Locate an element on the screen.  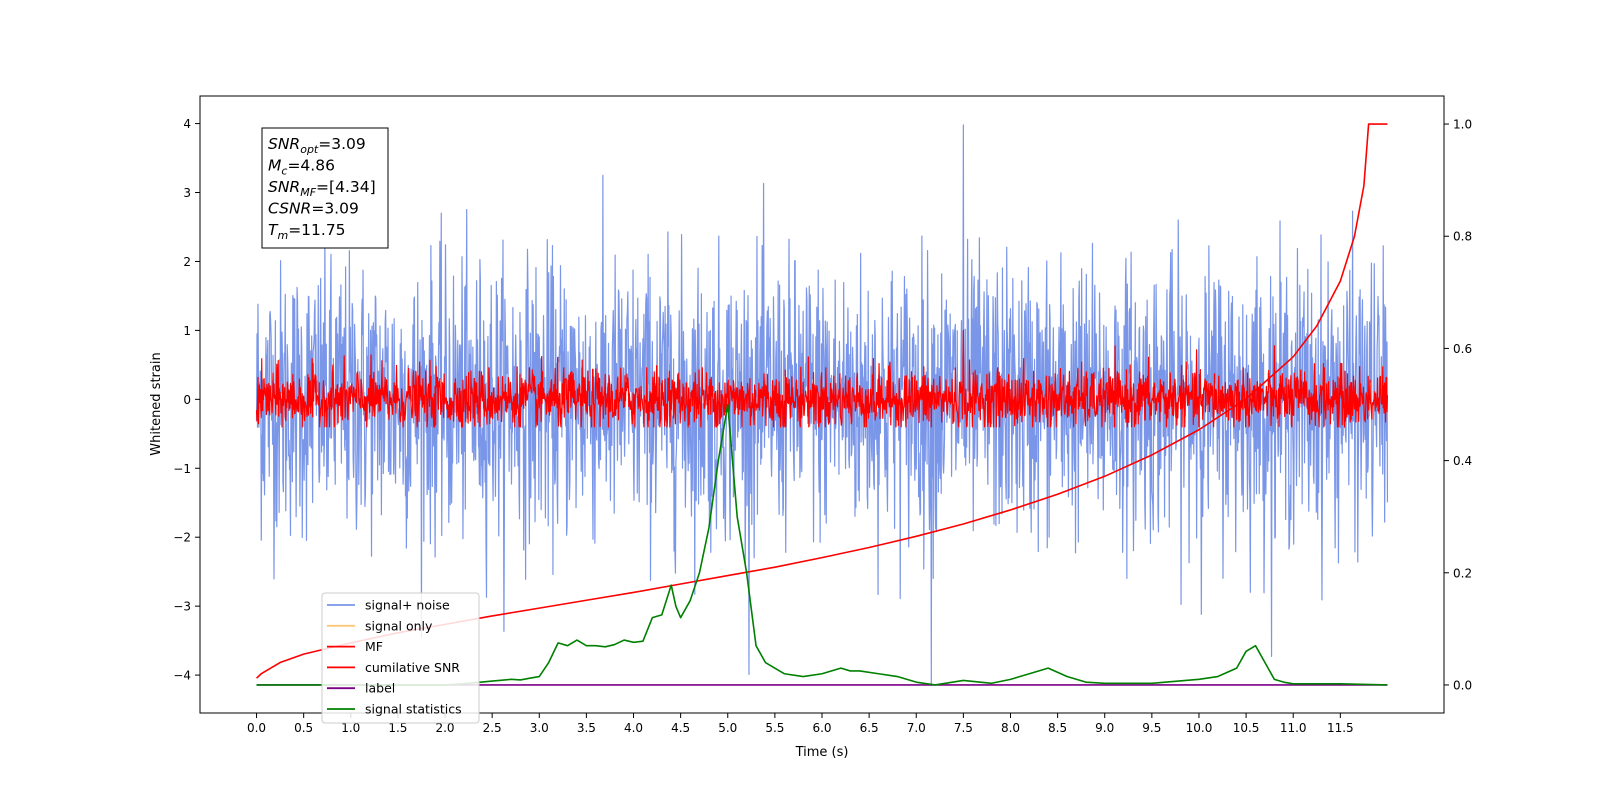
y-right-tick-label: 0.2 is located at coordinates (1462, 573).